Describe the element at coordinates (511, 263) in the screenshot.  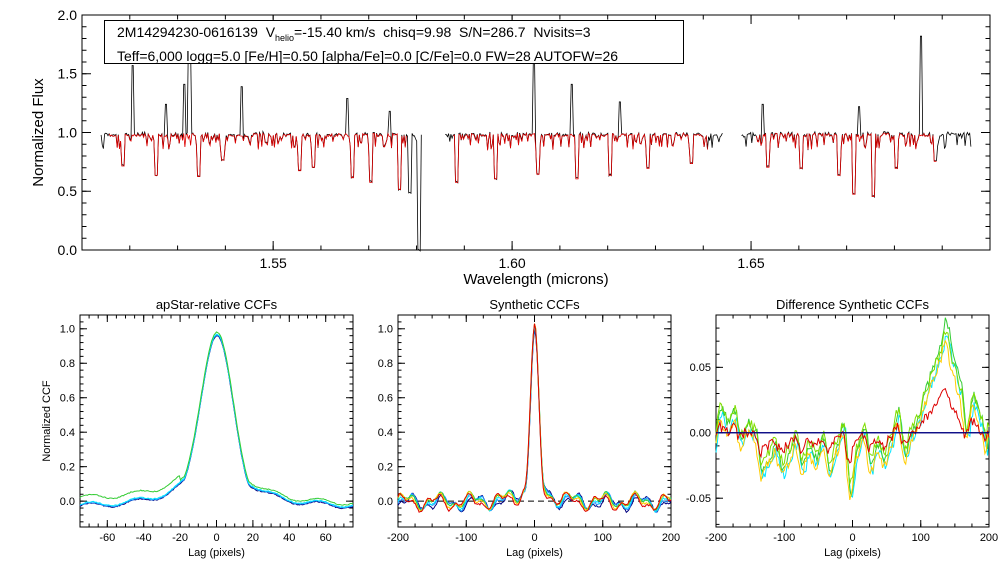
I see `spectrum-xtick-label: 1.60` at that location.